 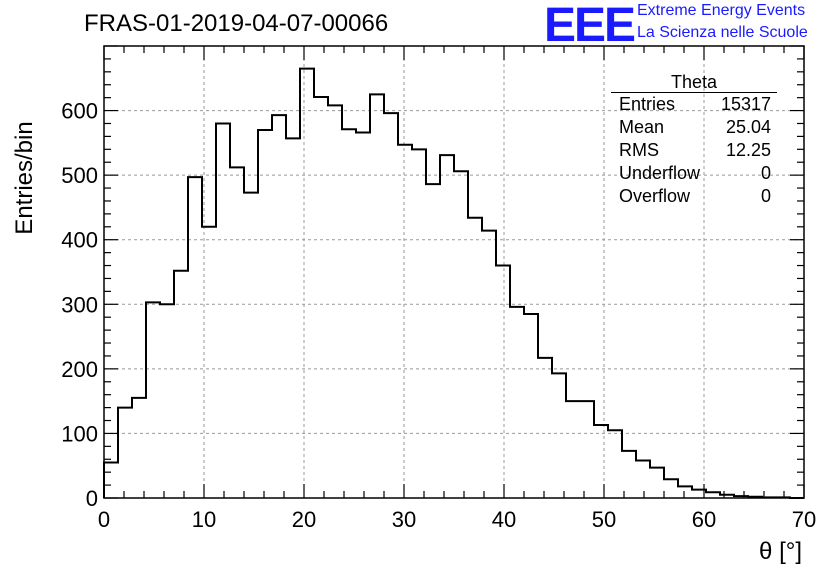 I want to click on stats-label: Mean, so click(x=642, y=127).